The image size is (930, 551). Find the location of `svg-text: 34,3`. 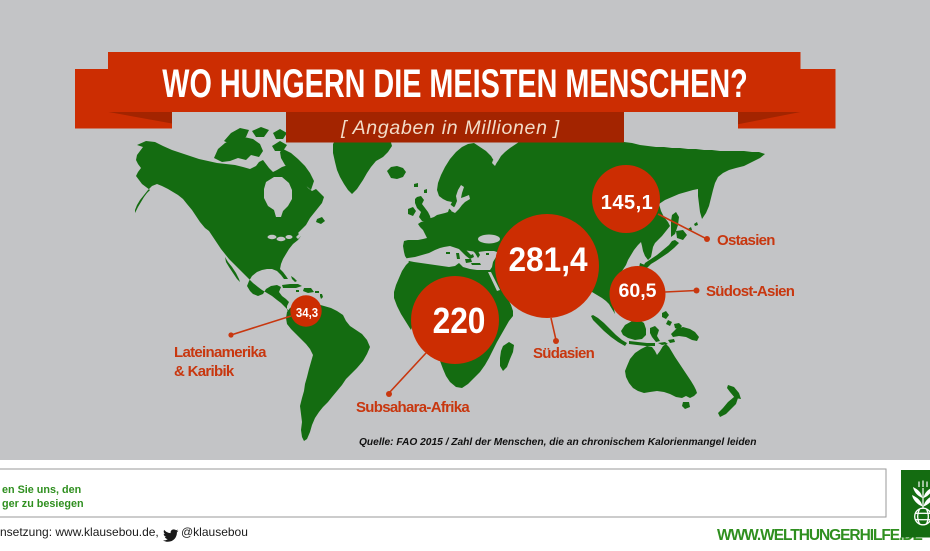

svg-text: 34,3 is located at coordinates (307, 312).